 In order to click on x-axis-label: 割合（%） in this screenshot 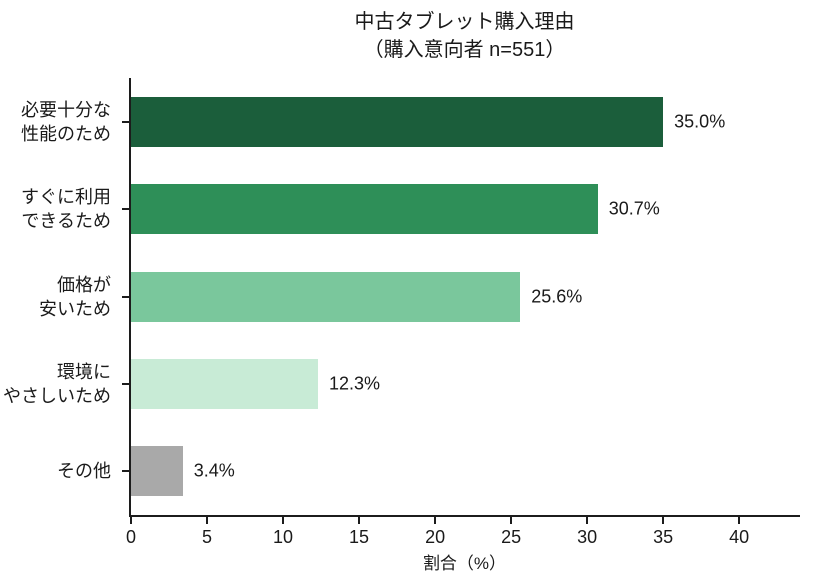, I will do `click(464, 563)`.